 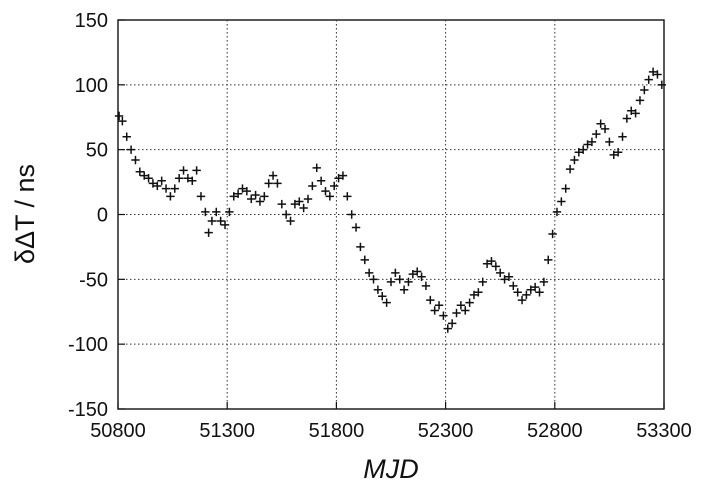 I want to click on y-tick-label: -50, so click(x=93, y=280).